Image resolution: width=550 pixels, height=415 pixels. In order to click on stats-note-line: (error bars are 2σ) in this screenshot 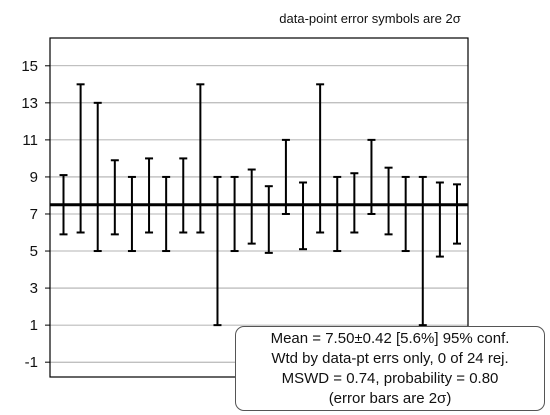, I will do `click(390, 398)`.